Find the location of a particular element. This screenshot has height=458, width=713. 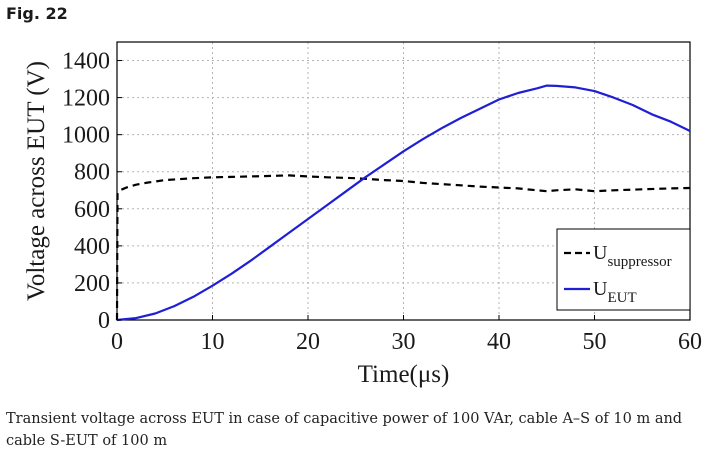

legend-label-eut: UEUT is located at coordinates (615, 292).